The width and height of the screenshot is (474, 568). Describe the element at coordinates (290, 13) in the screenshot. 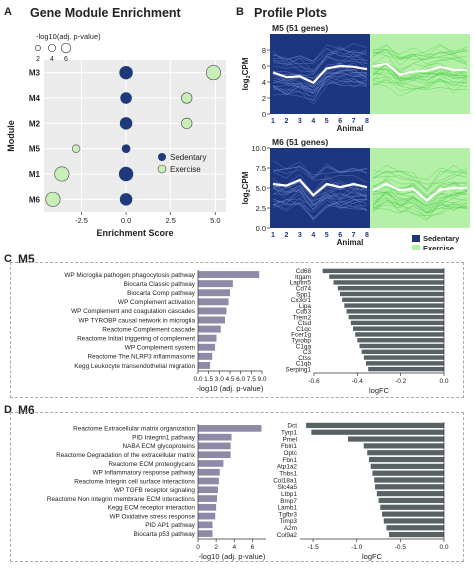

I see `panel-b-title: Profile Plots` at that location.